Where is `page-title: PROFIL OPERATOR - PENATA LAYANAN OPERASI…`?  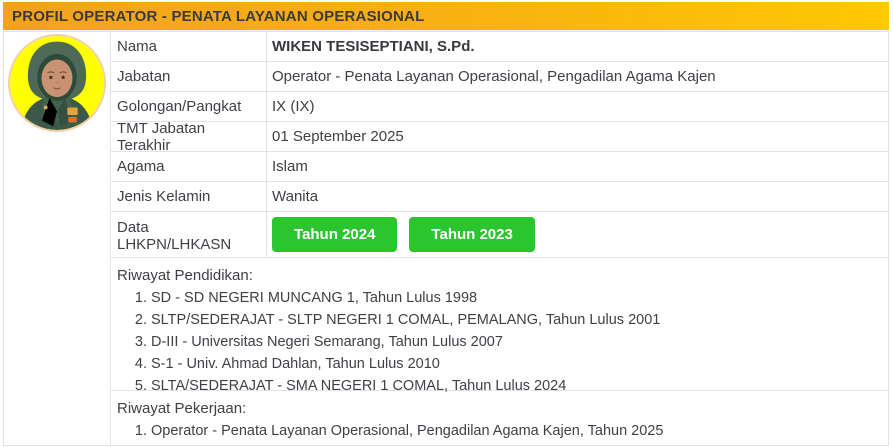
page-title: PROFIL OPERATOR - PENATA LAYANAN OPERASI… is located at coordinates (218, 16).